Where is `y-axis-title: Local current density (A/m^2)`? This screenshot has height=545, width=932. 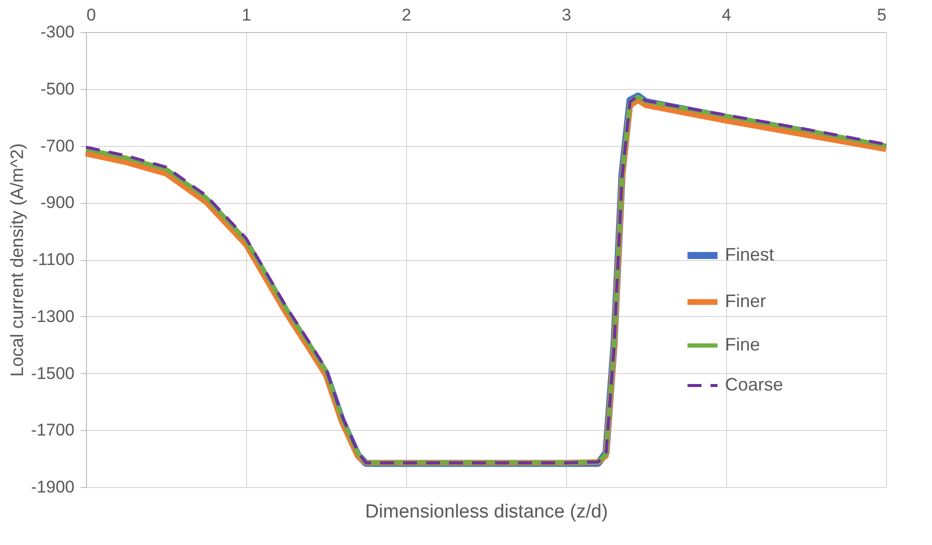
y-axis-title: Local current density (A/m^2) is located at coordinates (17, 260).